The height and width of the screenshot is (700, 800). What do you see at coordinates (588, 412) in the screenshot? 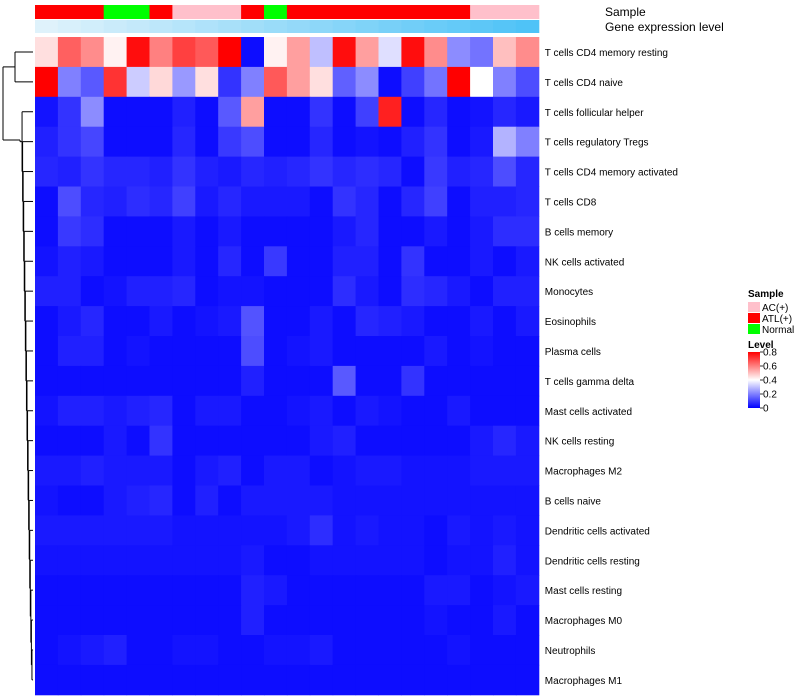
I see `row-label: Mast cells activated` at bounding box center [588, 412].